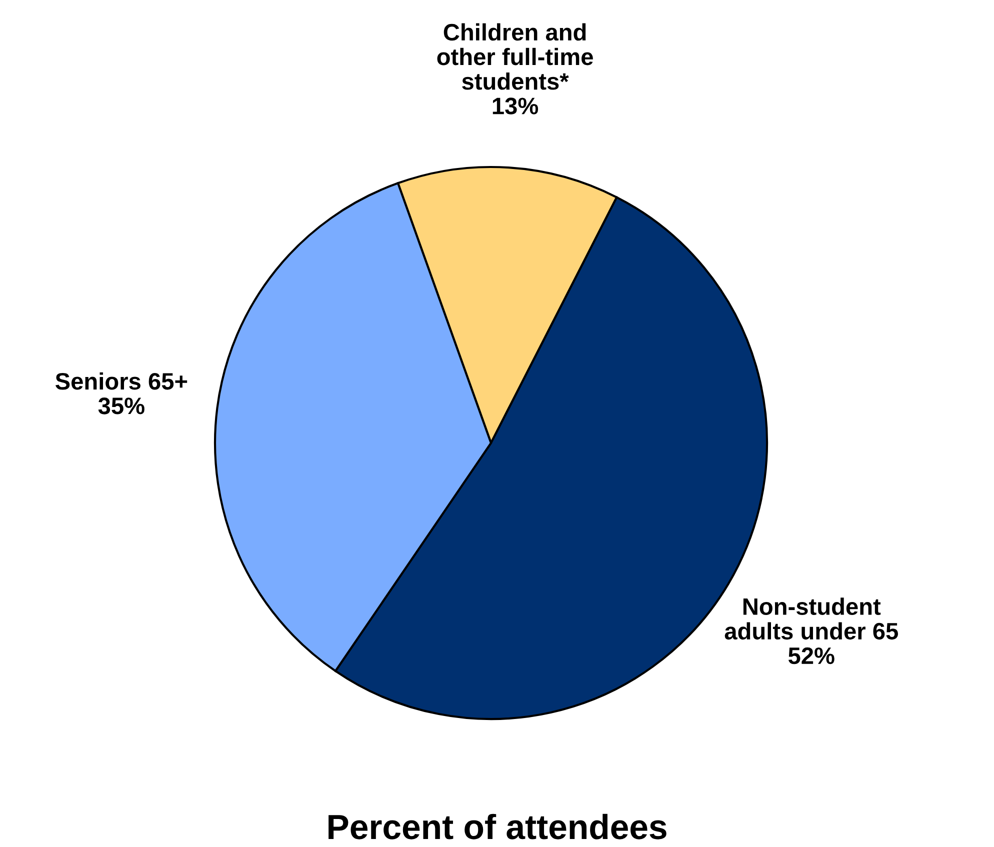  What do you see at coordinates (515, 106) in the screenshot?
I see `data-label: 13%` at bounding box center [515, 106].